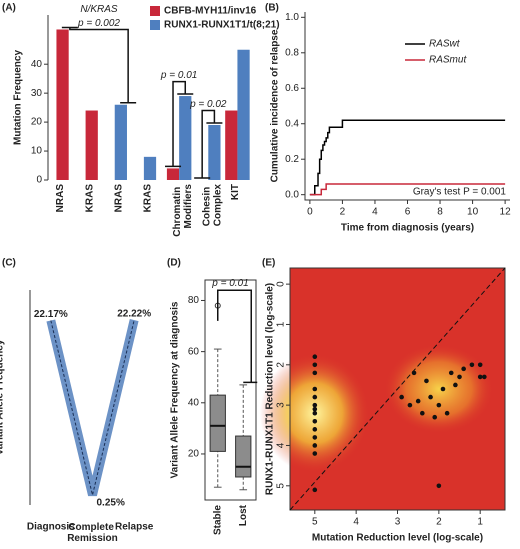 The height and width of the screenshot is (549, 520). What do you see at coordinates (51, 314) in the screenshot?
I see `value-label: 22.17%` at bounding box center [51, 314].